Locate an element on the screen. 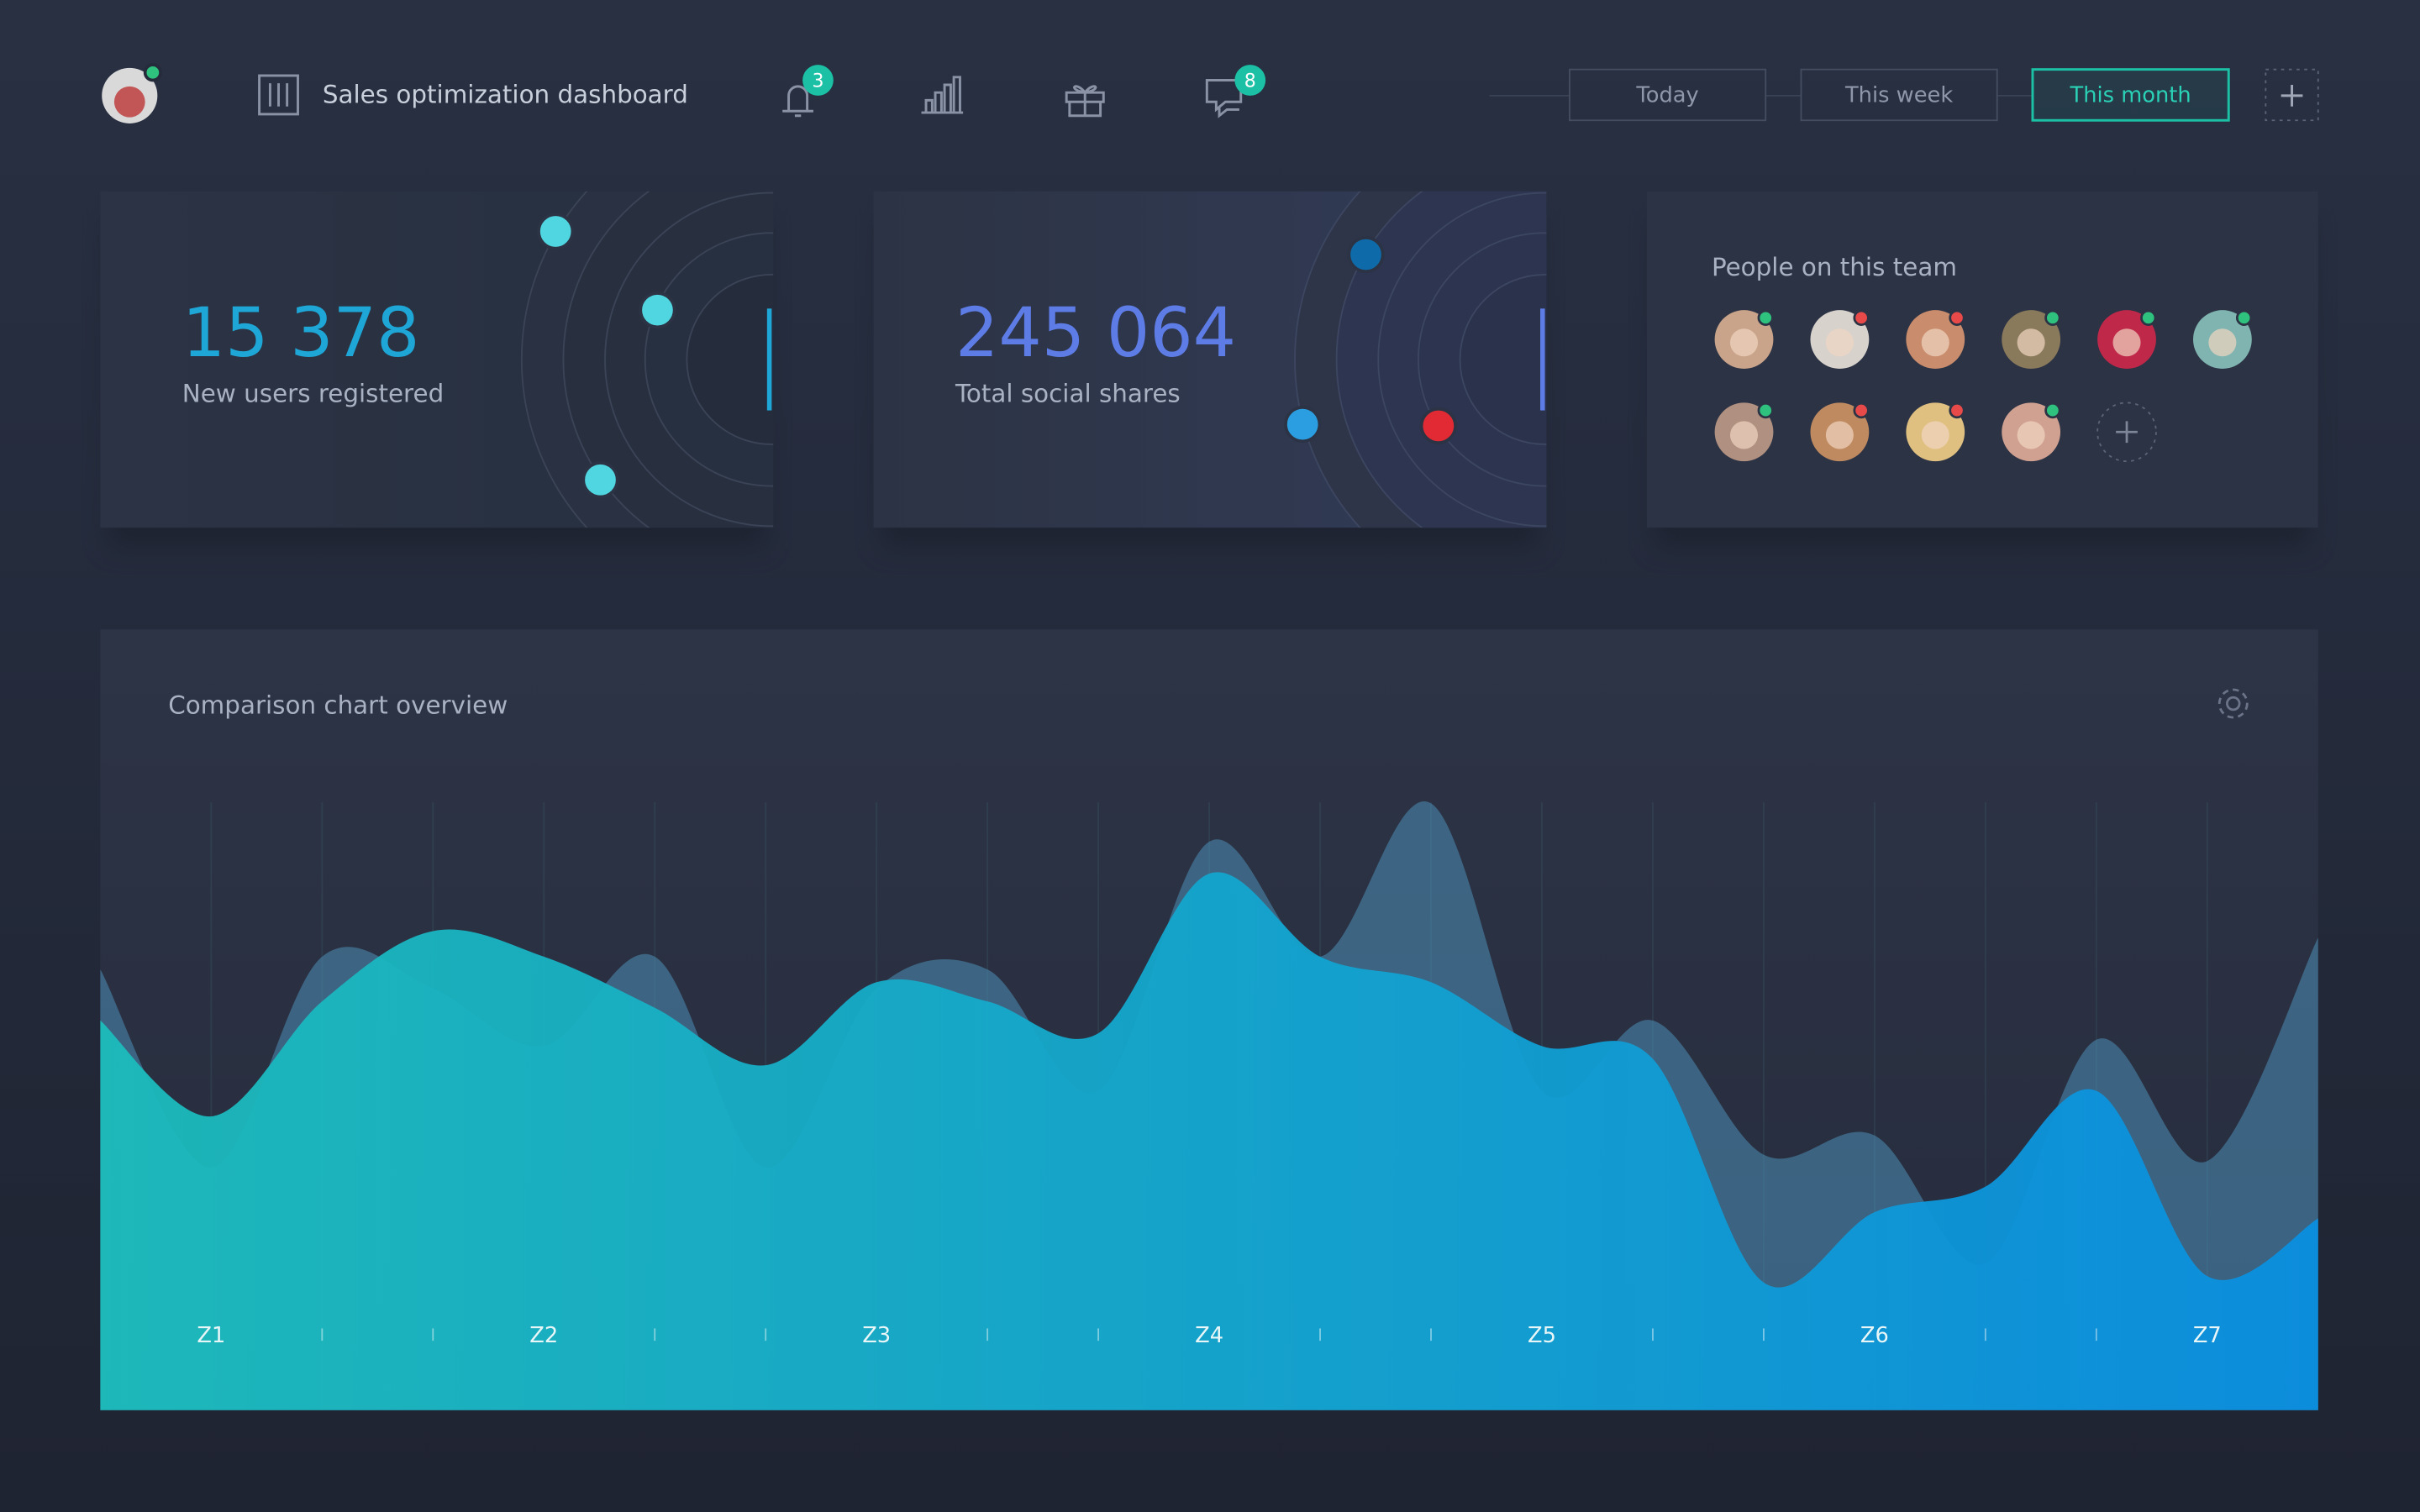  settings-icon is located at coordinates (278, 95).